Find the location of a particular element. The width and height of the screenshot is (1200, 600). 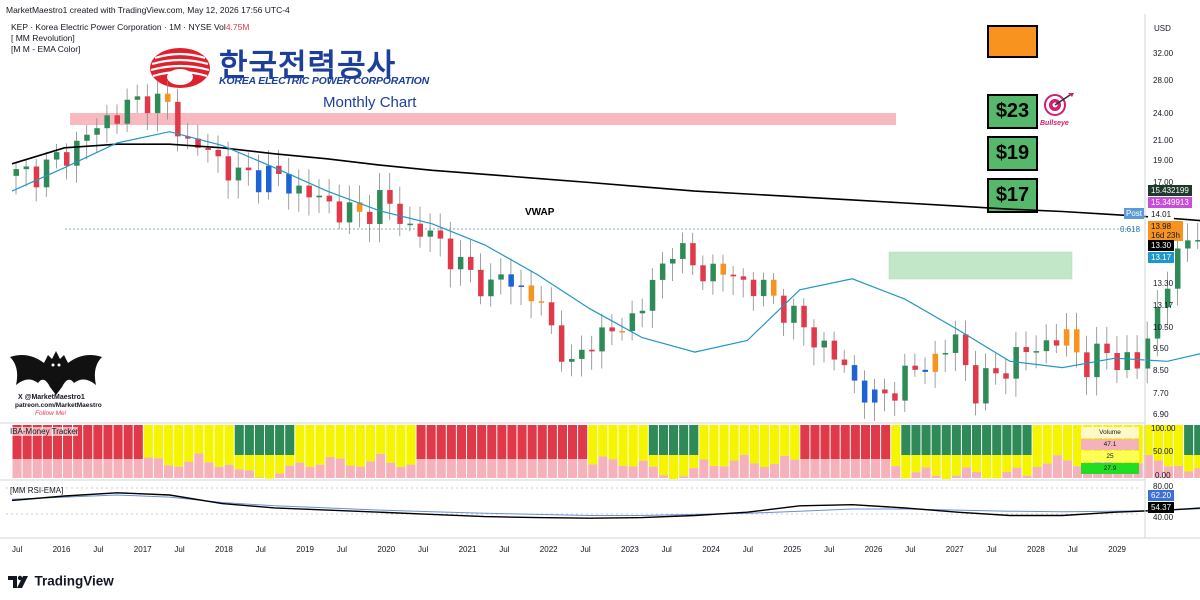

volume-legend-bear: 47.1 is located at coordinates (1110, 444).